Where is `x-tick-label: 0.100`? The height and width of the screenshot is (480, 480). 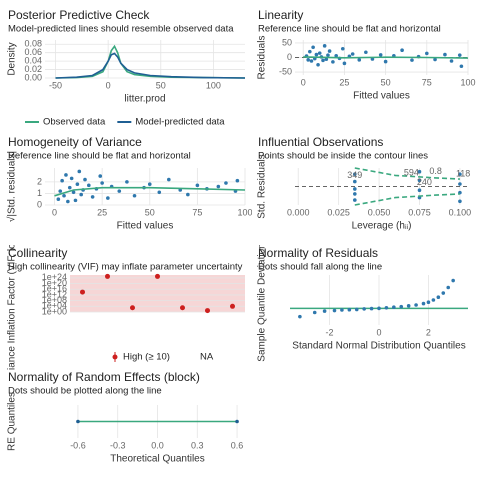 x-tick-label: 0.100 is located at coordinates (460, 212).